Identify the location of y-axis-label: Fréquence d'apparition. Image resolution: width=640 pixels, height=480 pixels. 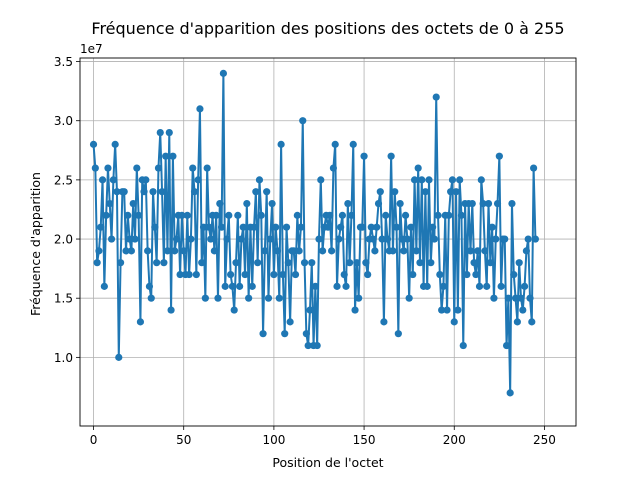
(35, 244).